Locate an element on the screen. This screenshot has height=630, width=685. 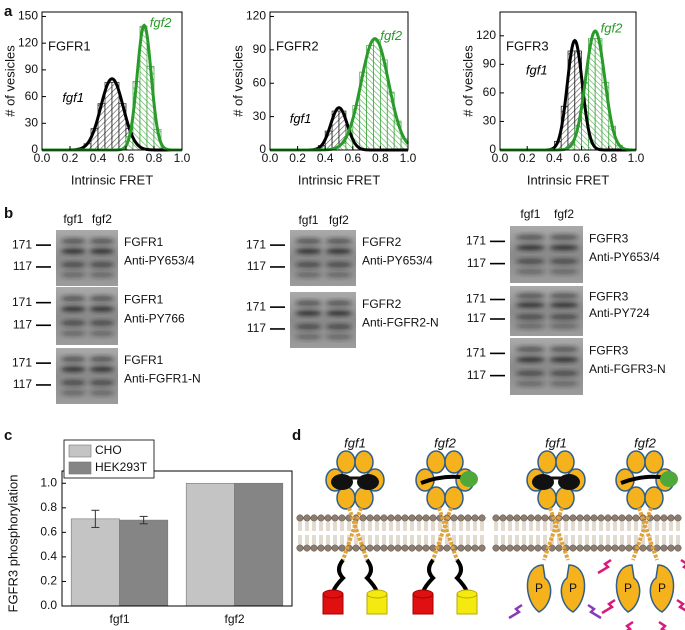
bar is located at coordinates (144, 563).